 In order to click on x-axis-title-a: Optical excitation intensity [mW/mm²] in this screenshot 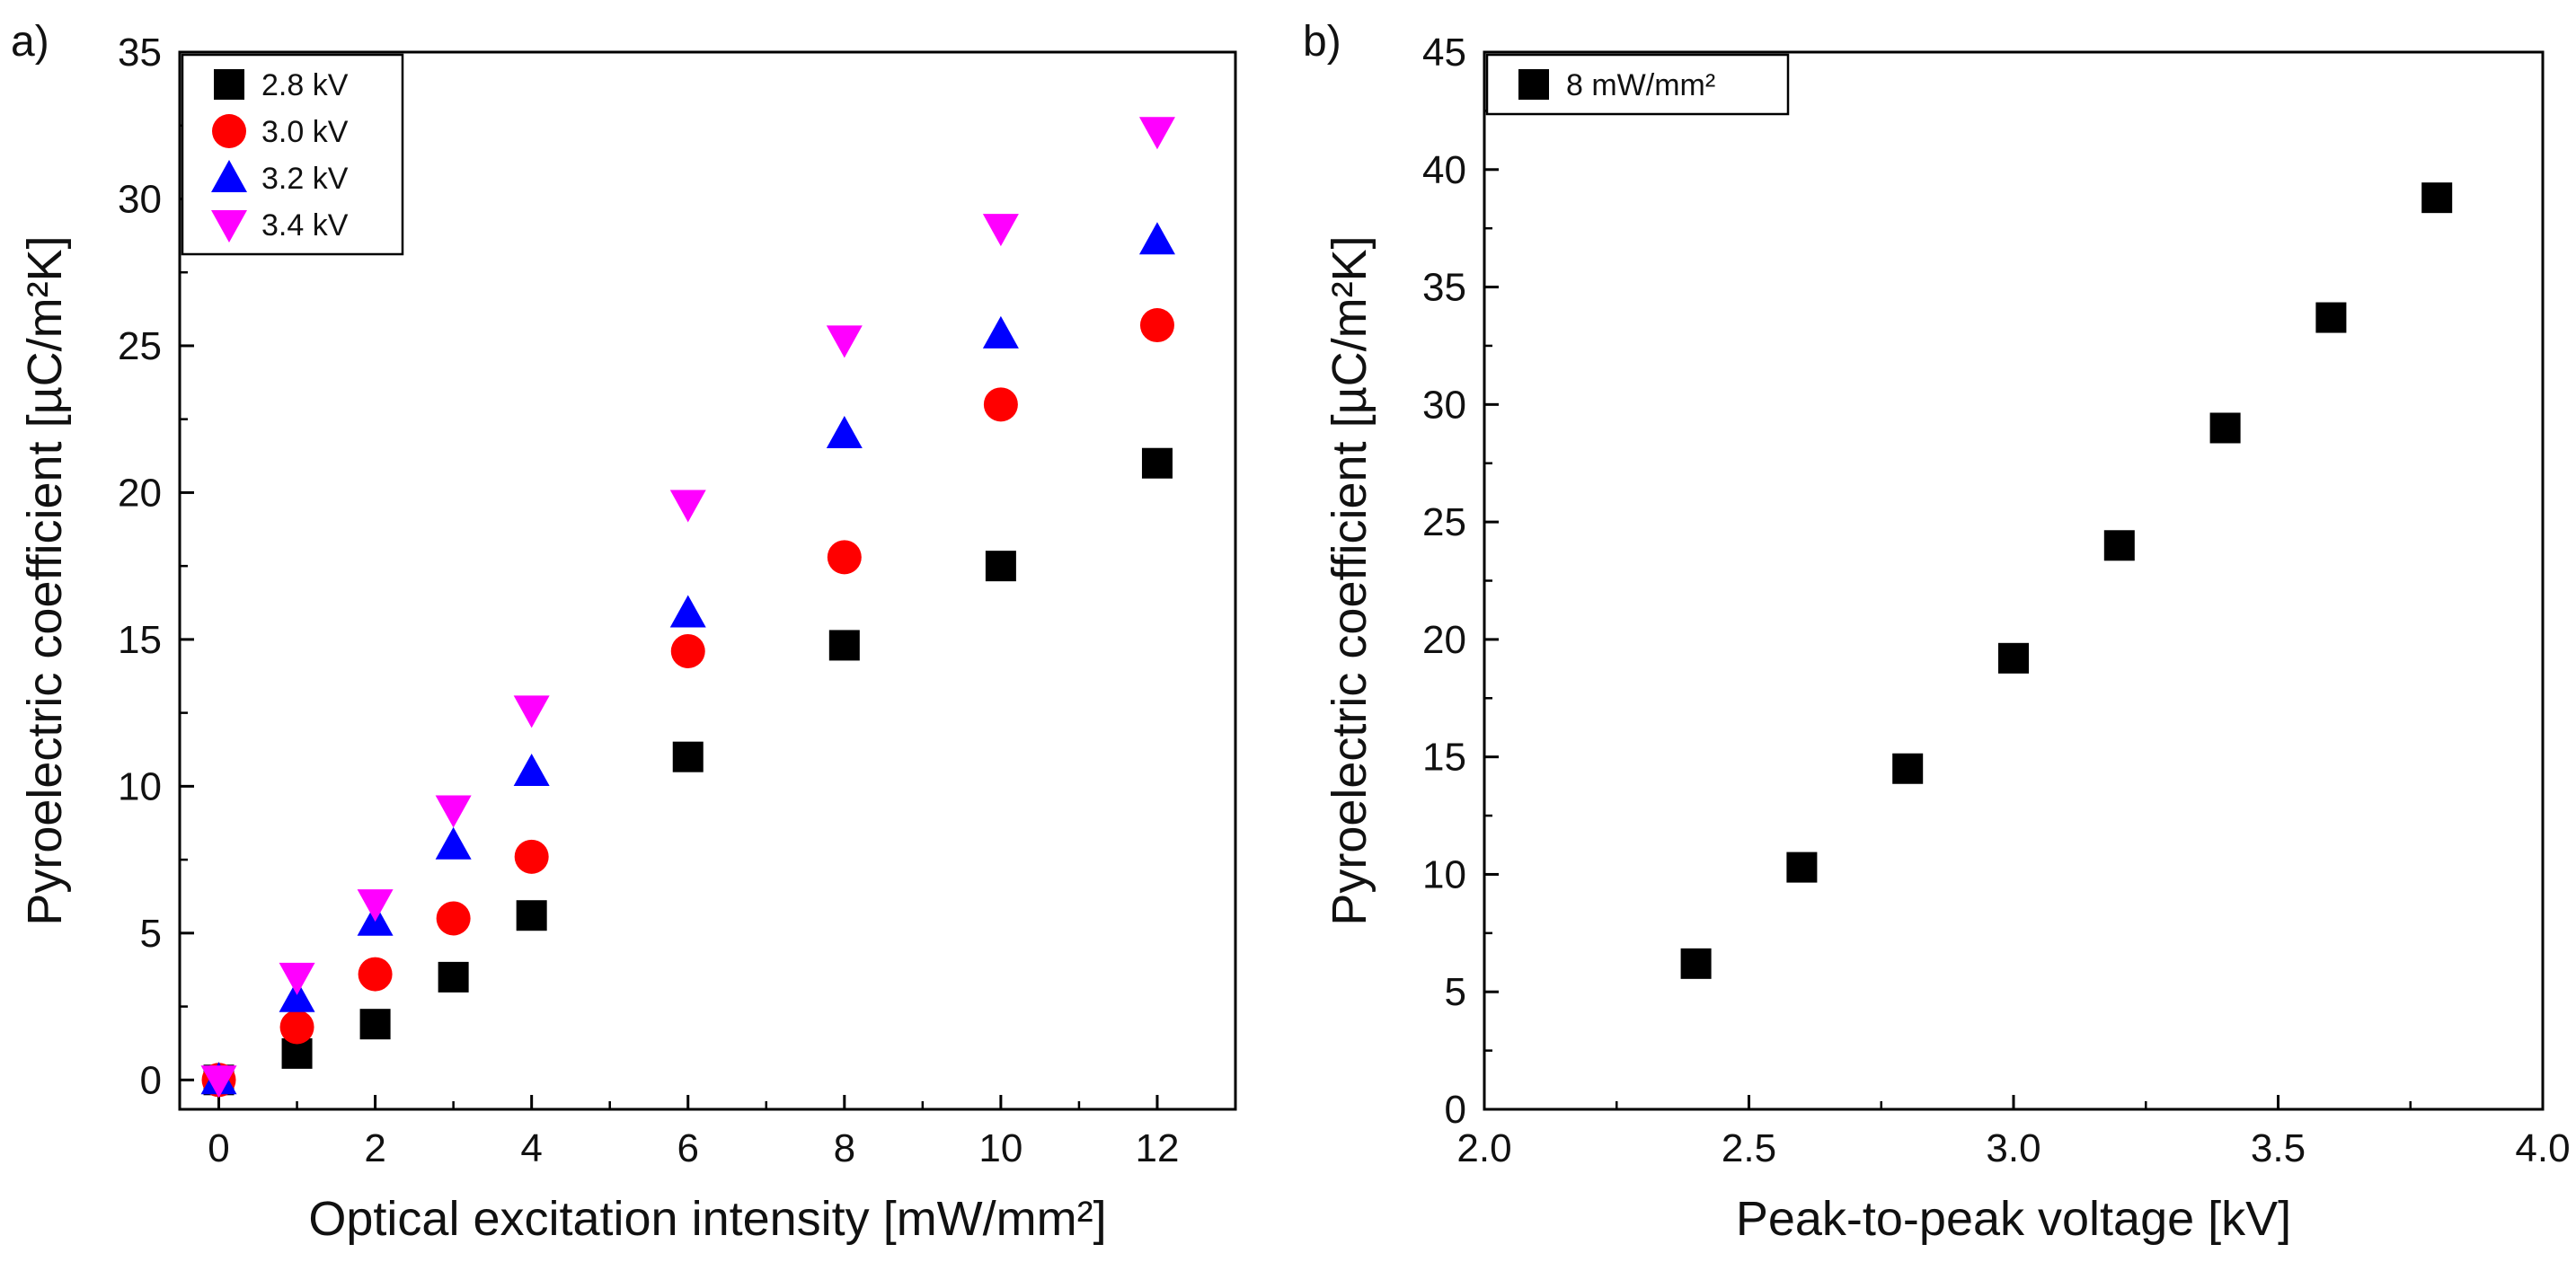, I will do `click(707, 1219)`.